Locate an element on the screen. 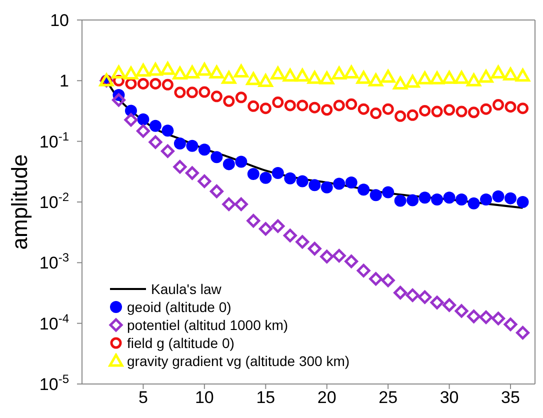 The image size is (543, 418). legend-label: gravity gradient vg (altitude 300 km) is located at coordinates (238, 361).